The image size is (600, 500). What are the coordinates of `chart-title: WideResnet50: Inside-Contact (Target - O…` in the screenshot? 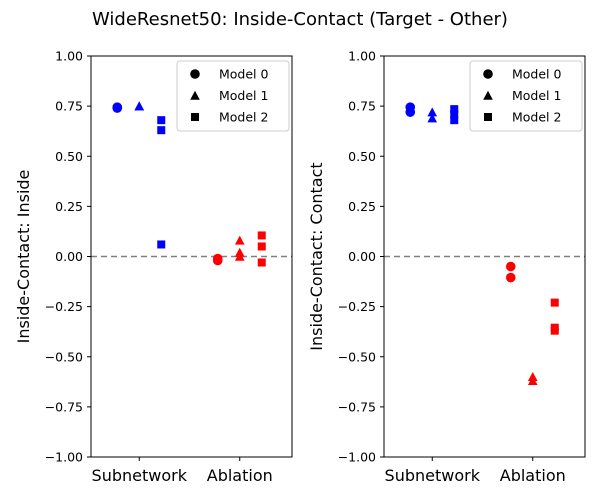 It's located at (300, 19).